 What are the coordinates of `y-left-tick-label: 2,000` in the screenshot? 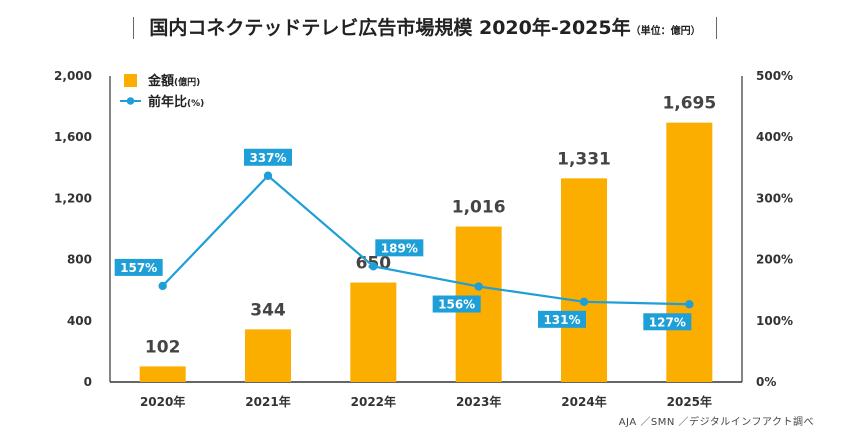 It's located at (73, 76).